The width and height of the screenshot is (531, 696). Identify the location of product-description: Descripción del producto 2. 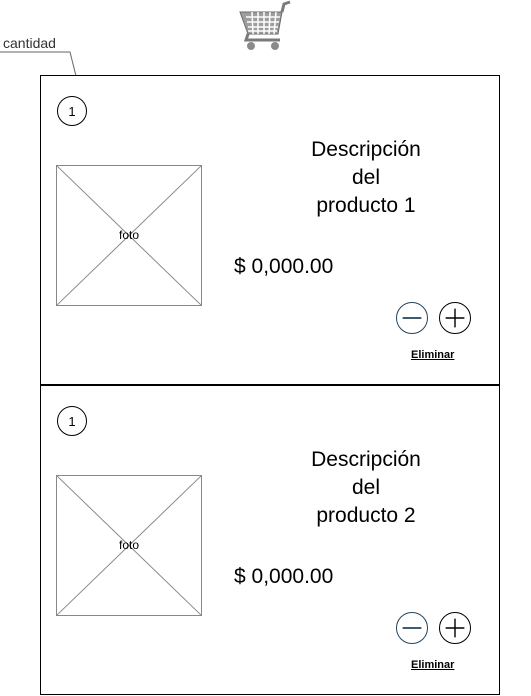
(366, 488).